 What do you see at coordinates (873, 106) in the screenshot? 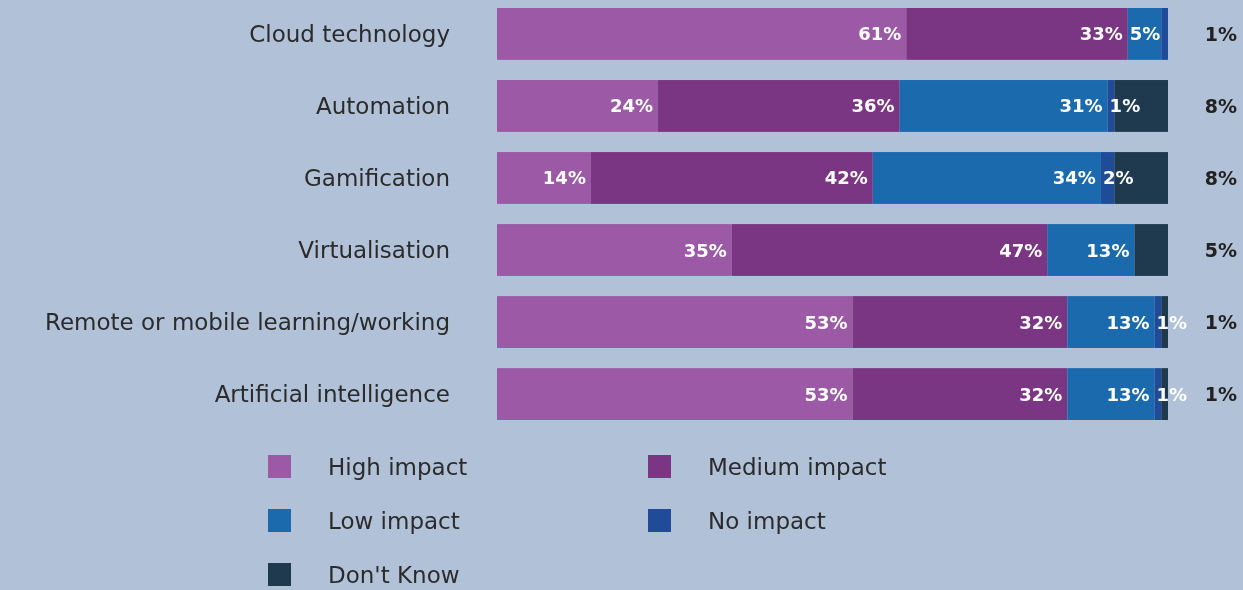
I see `data-label: 36%` at bounding box center [873, 106].